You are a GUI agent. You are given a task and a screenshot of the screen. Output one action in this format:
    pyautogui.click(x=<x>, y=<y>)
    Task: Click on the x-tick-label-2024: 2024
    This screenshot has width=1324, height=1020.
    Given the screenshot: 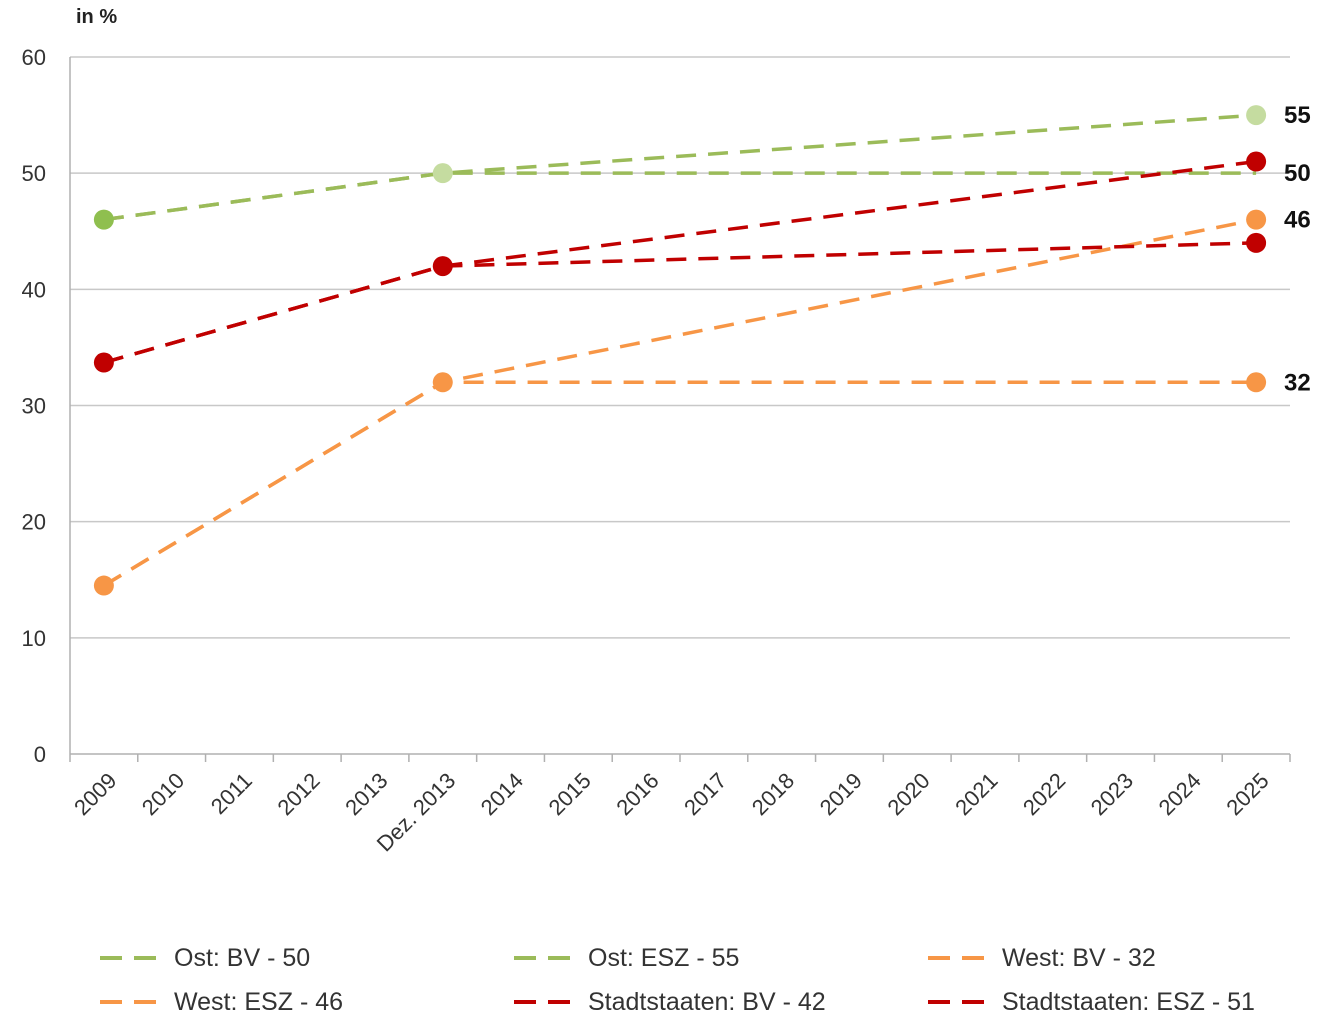 What is the action you would take?
    pyautogui.click(x=1180, y=794)
    